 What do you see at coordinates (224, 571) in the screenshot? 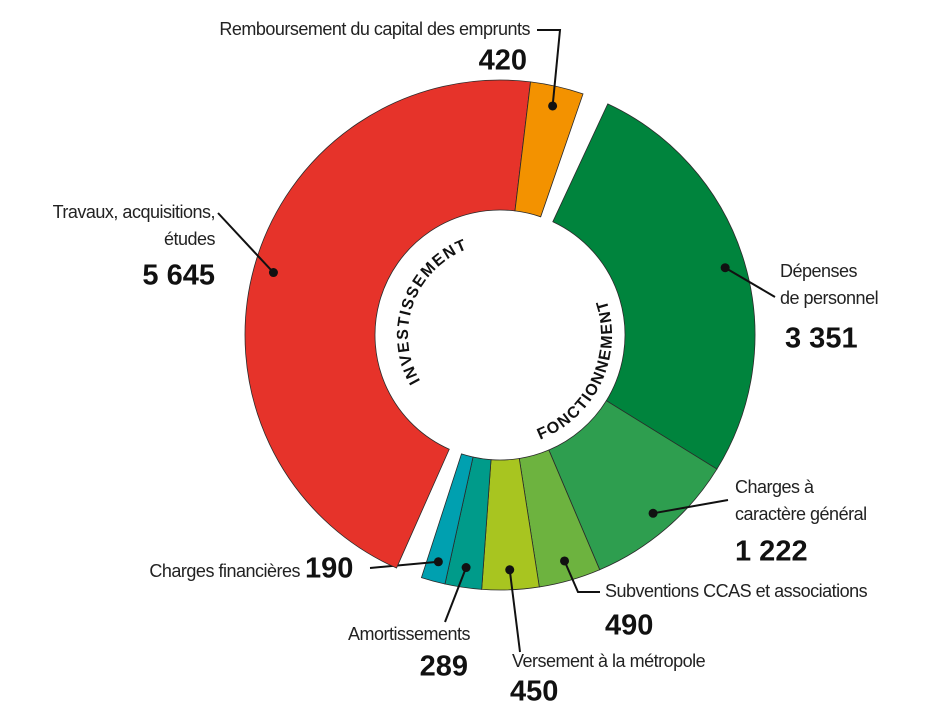
I see `category-label: Charges financières` at bounding box center [224, 571].